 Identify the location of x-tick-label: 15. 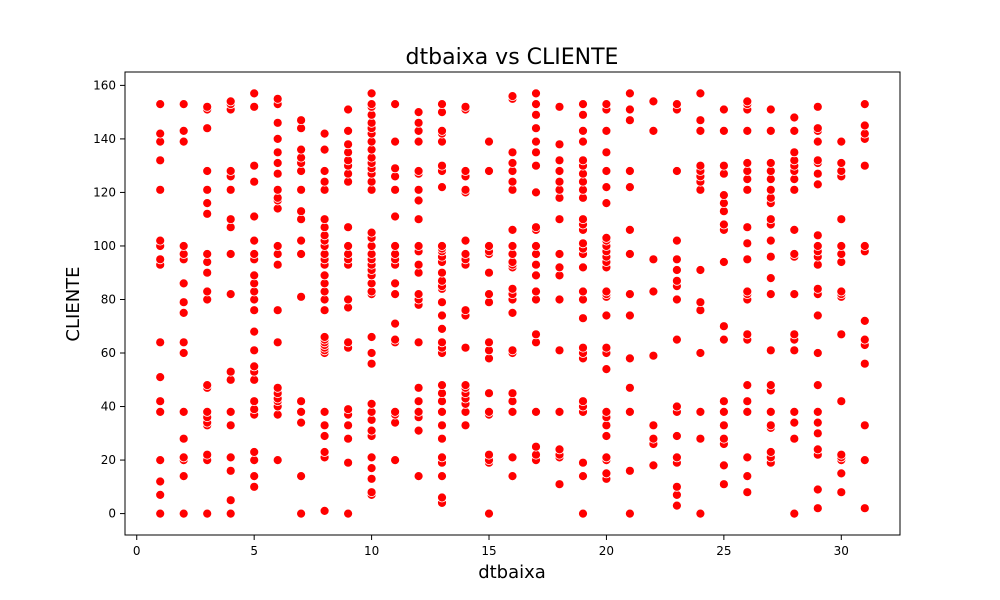
(488, 551).